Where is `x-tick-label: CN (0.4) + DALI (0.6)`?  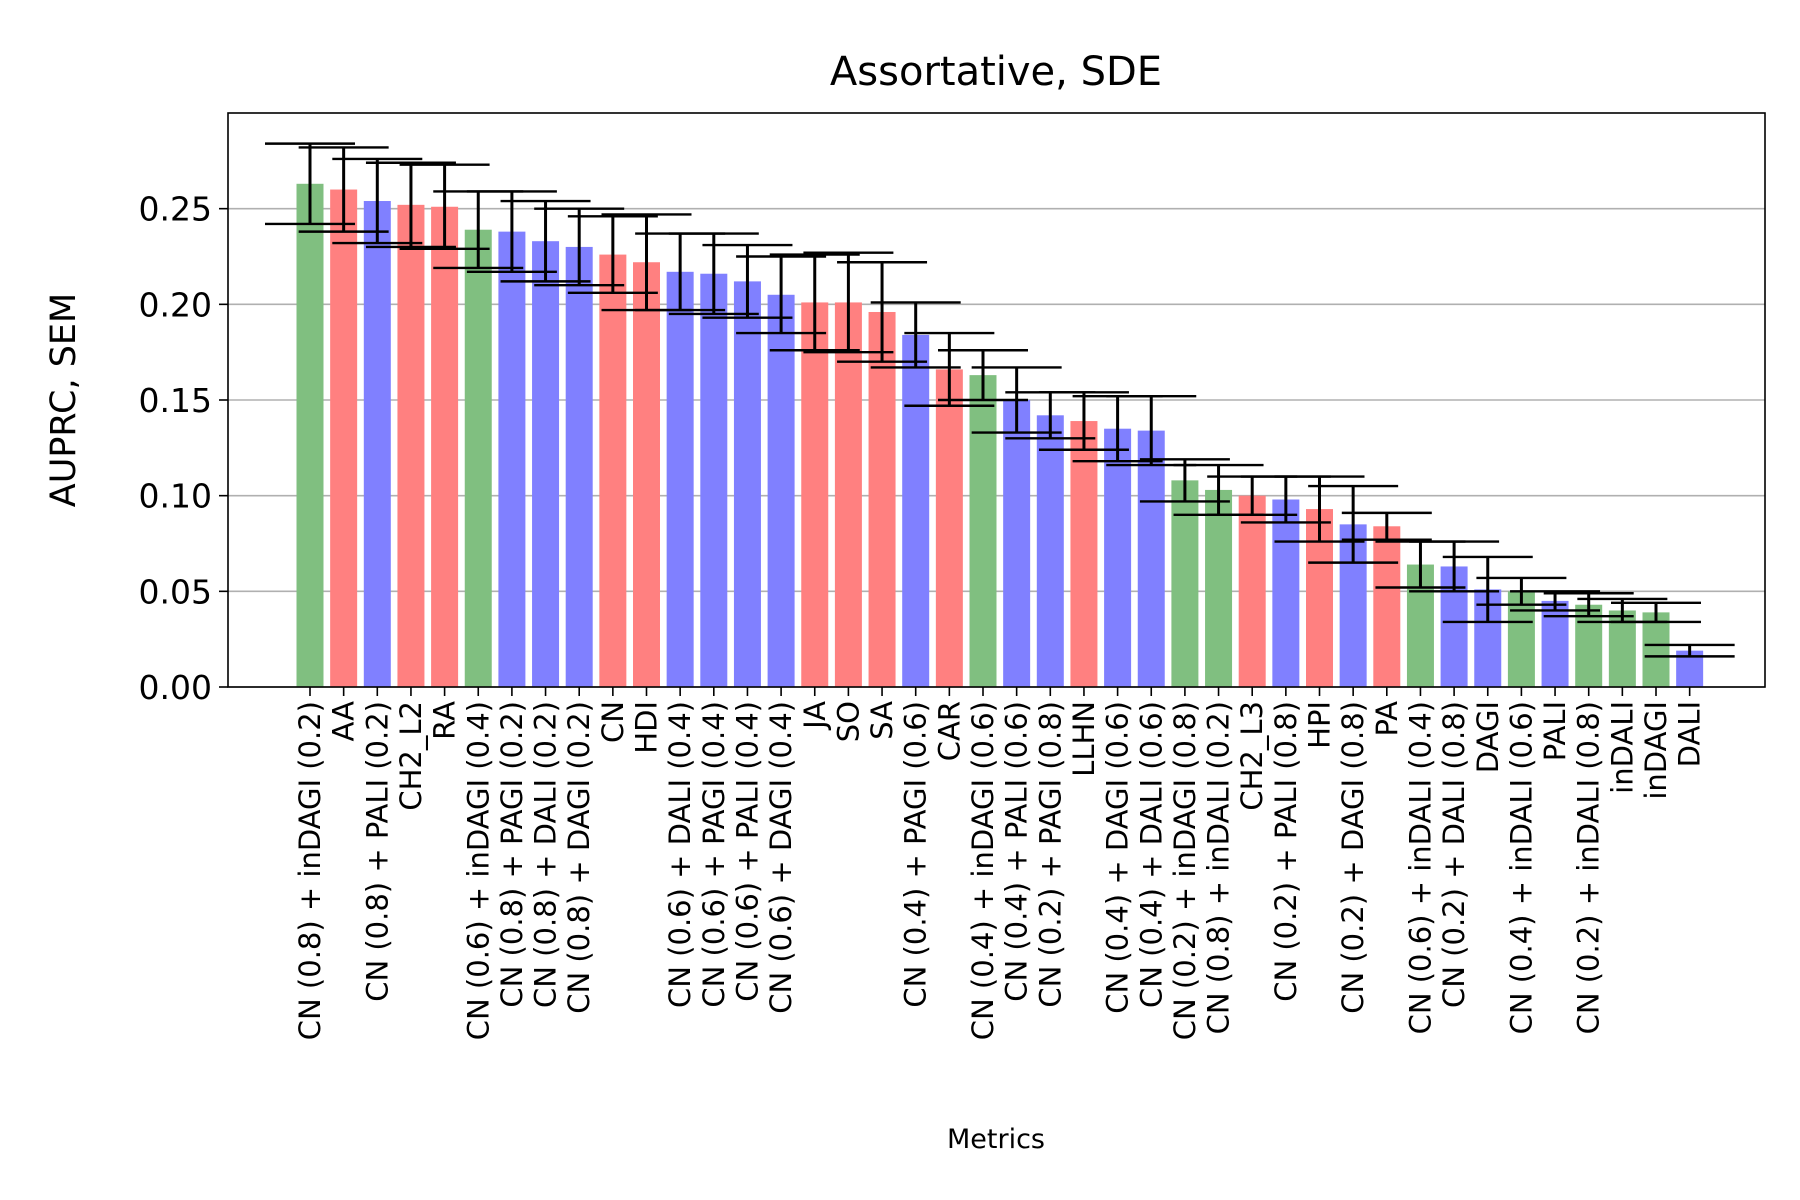
x-tick-label: CN (0.4) + DALI (0.6) is located at coordinates (1151, 854).